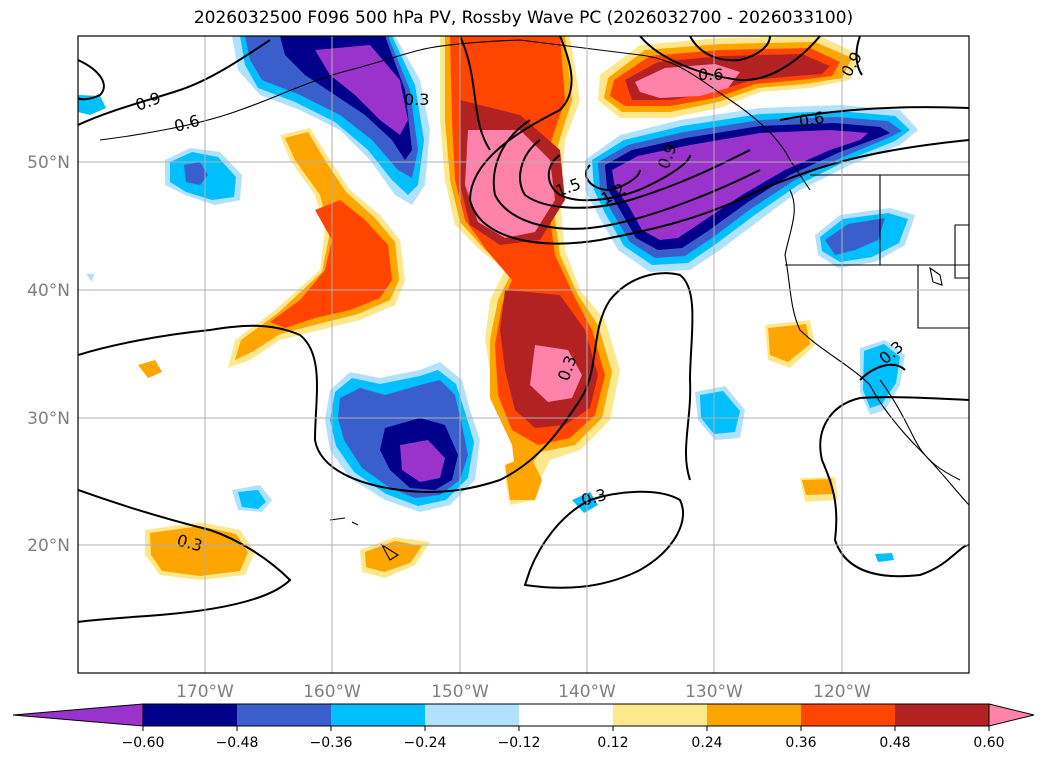 Image resolution: width=1047 pixels, height=765 pixels. I want to click on colorbar-segments, so click(523, 715).